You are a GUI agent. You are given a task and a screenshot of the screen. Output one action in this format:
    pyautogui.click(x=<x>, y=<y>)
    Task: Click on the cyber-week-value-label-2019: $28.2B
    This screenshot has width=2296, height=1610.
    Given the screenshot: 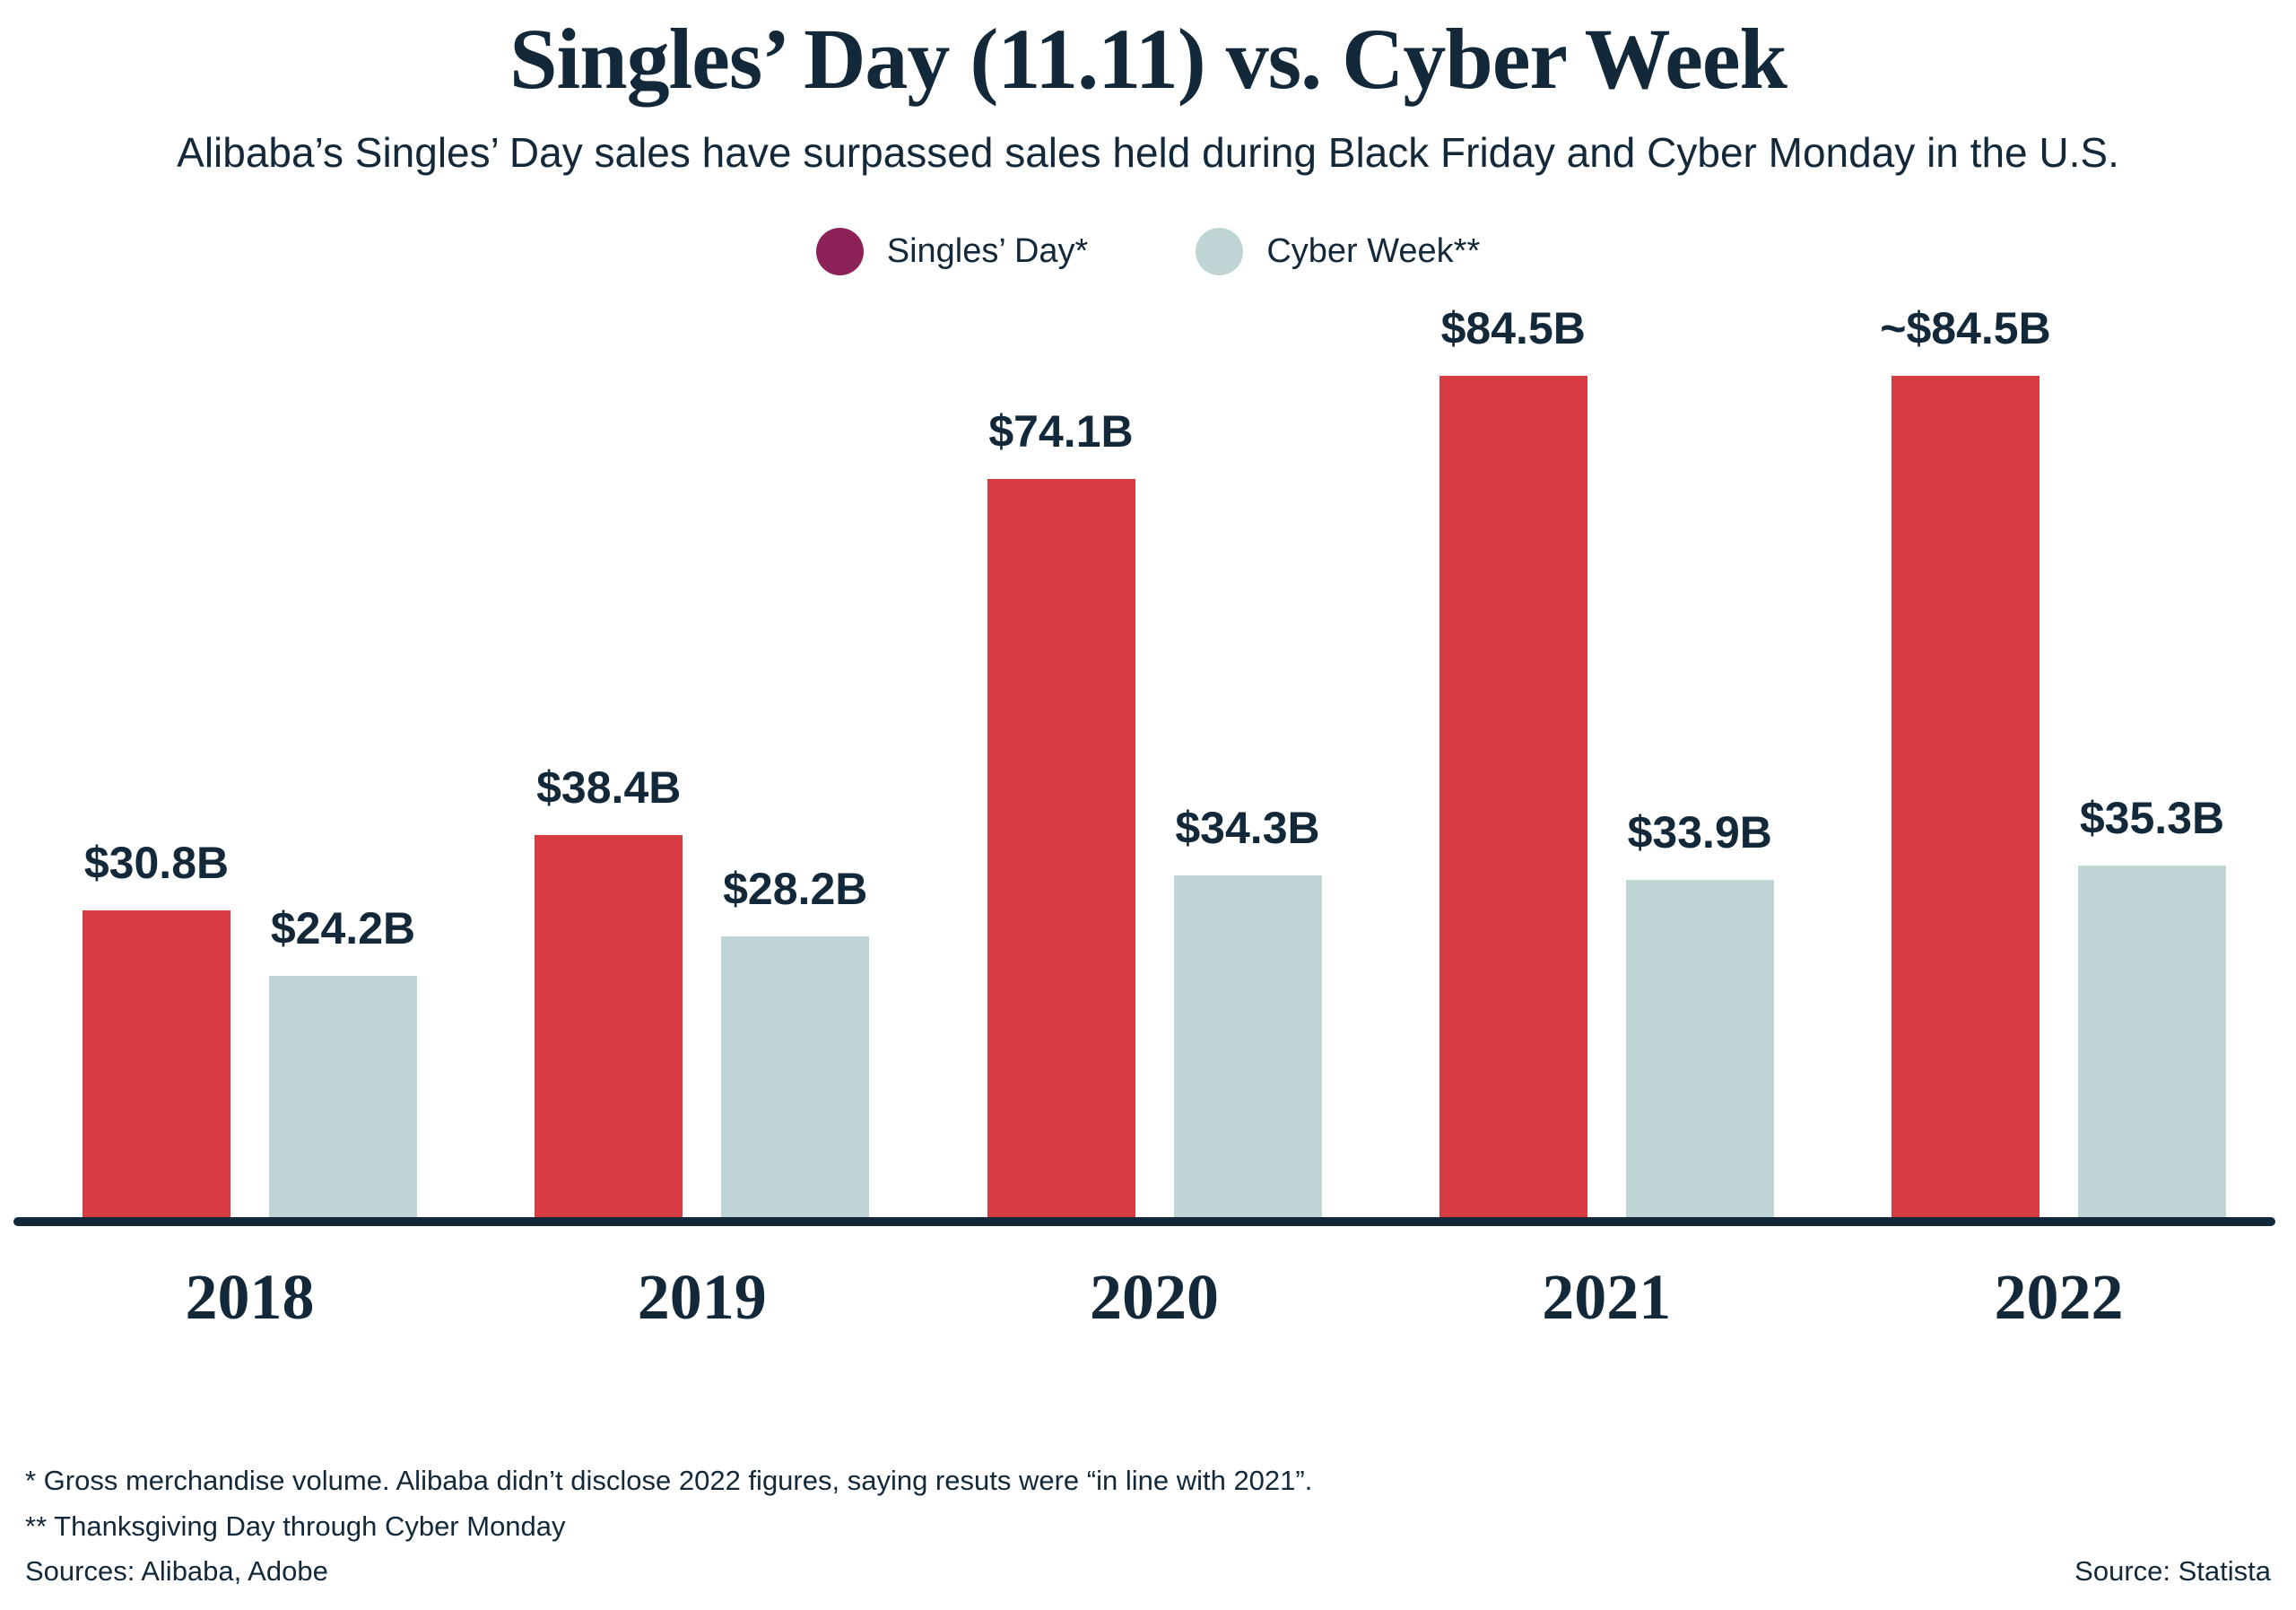 What is the action you would take?
    pyautogui.click(x=795, y=889)
    